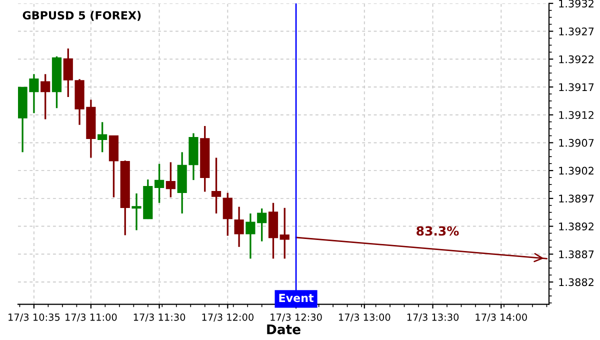 The image size is (600, 340). What do you see at coordinates (576, 282) in the screenshot?
I see `y-tick-label: 1.3882` at bounding box center [576, 282].